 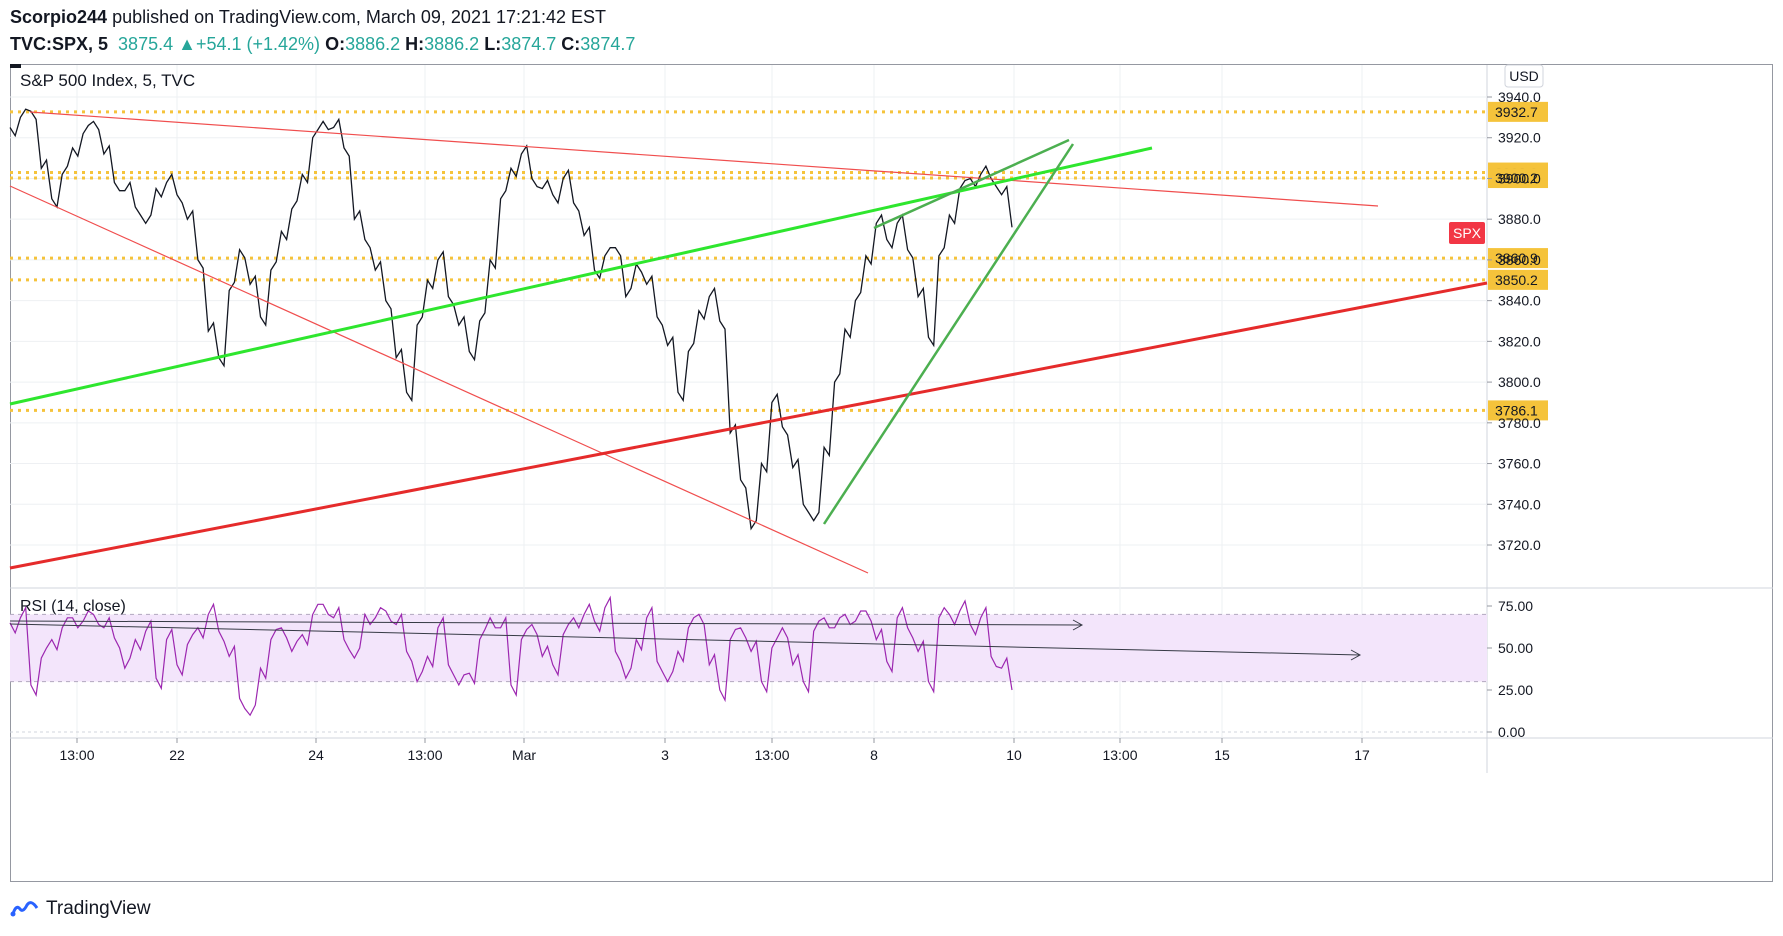 I want to click on x-tick-label: 8, so click(x=874, y=755).